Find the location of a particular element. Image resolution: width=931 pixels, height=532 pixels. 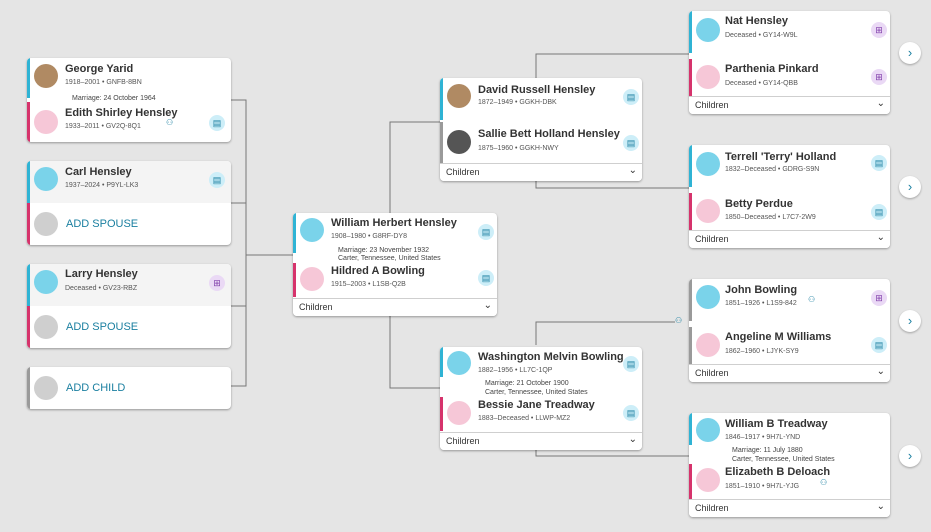

person-vitals: 1908–1980 • G8RF-DY8 is located at coordinates (369, 236).